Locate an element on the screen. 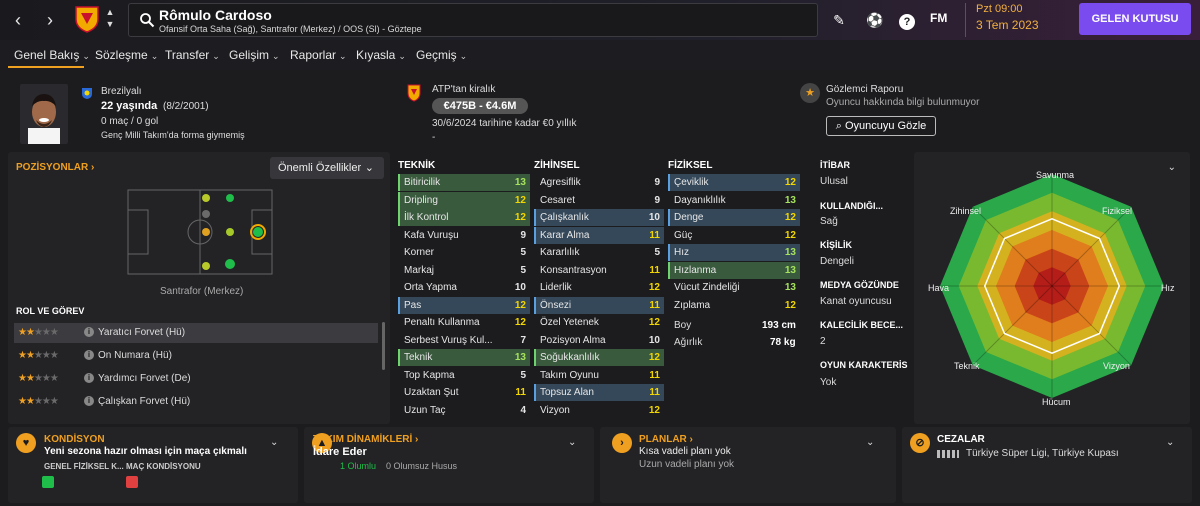 This screenshot has height=506, width=1200. up-down-icon: ▲ ▼ is located at coordinates (110, 18).